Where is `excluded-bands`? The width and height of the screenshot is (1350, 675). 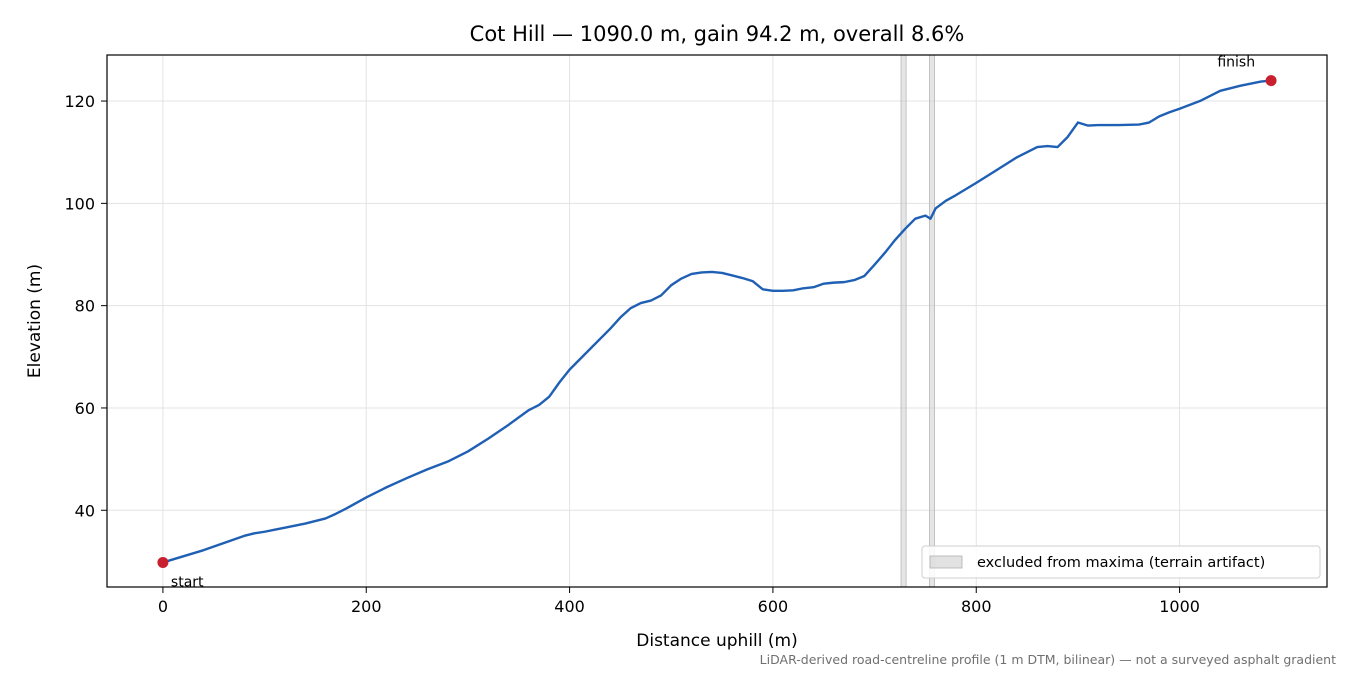
excluded-bands is located at coordinates (917, 321).